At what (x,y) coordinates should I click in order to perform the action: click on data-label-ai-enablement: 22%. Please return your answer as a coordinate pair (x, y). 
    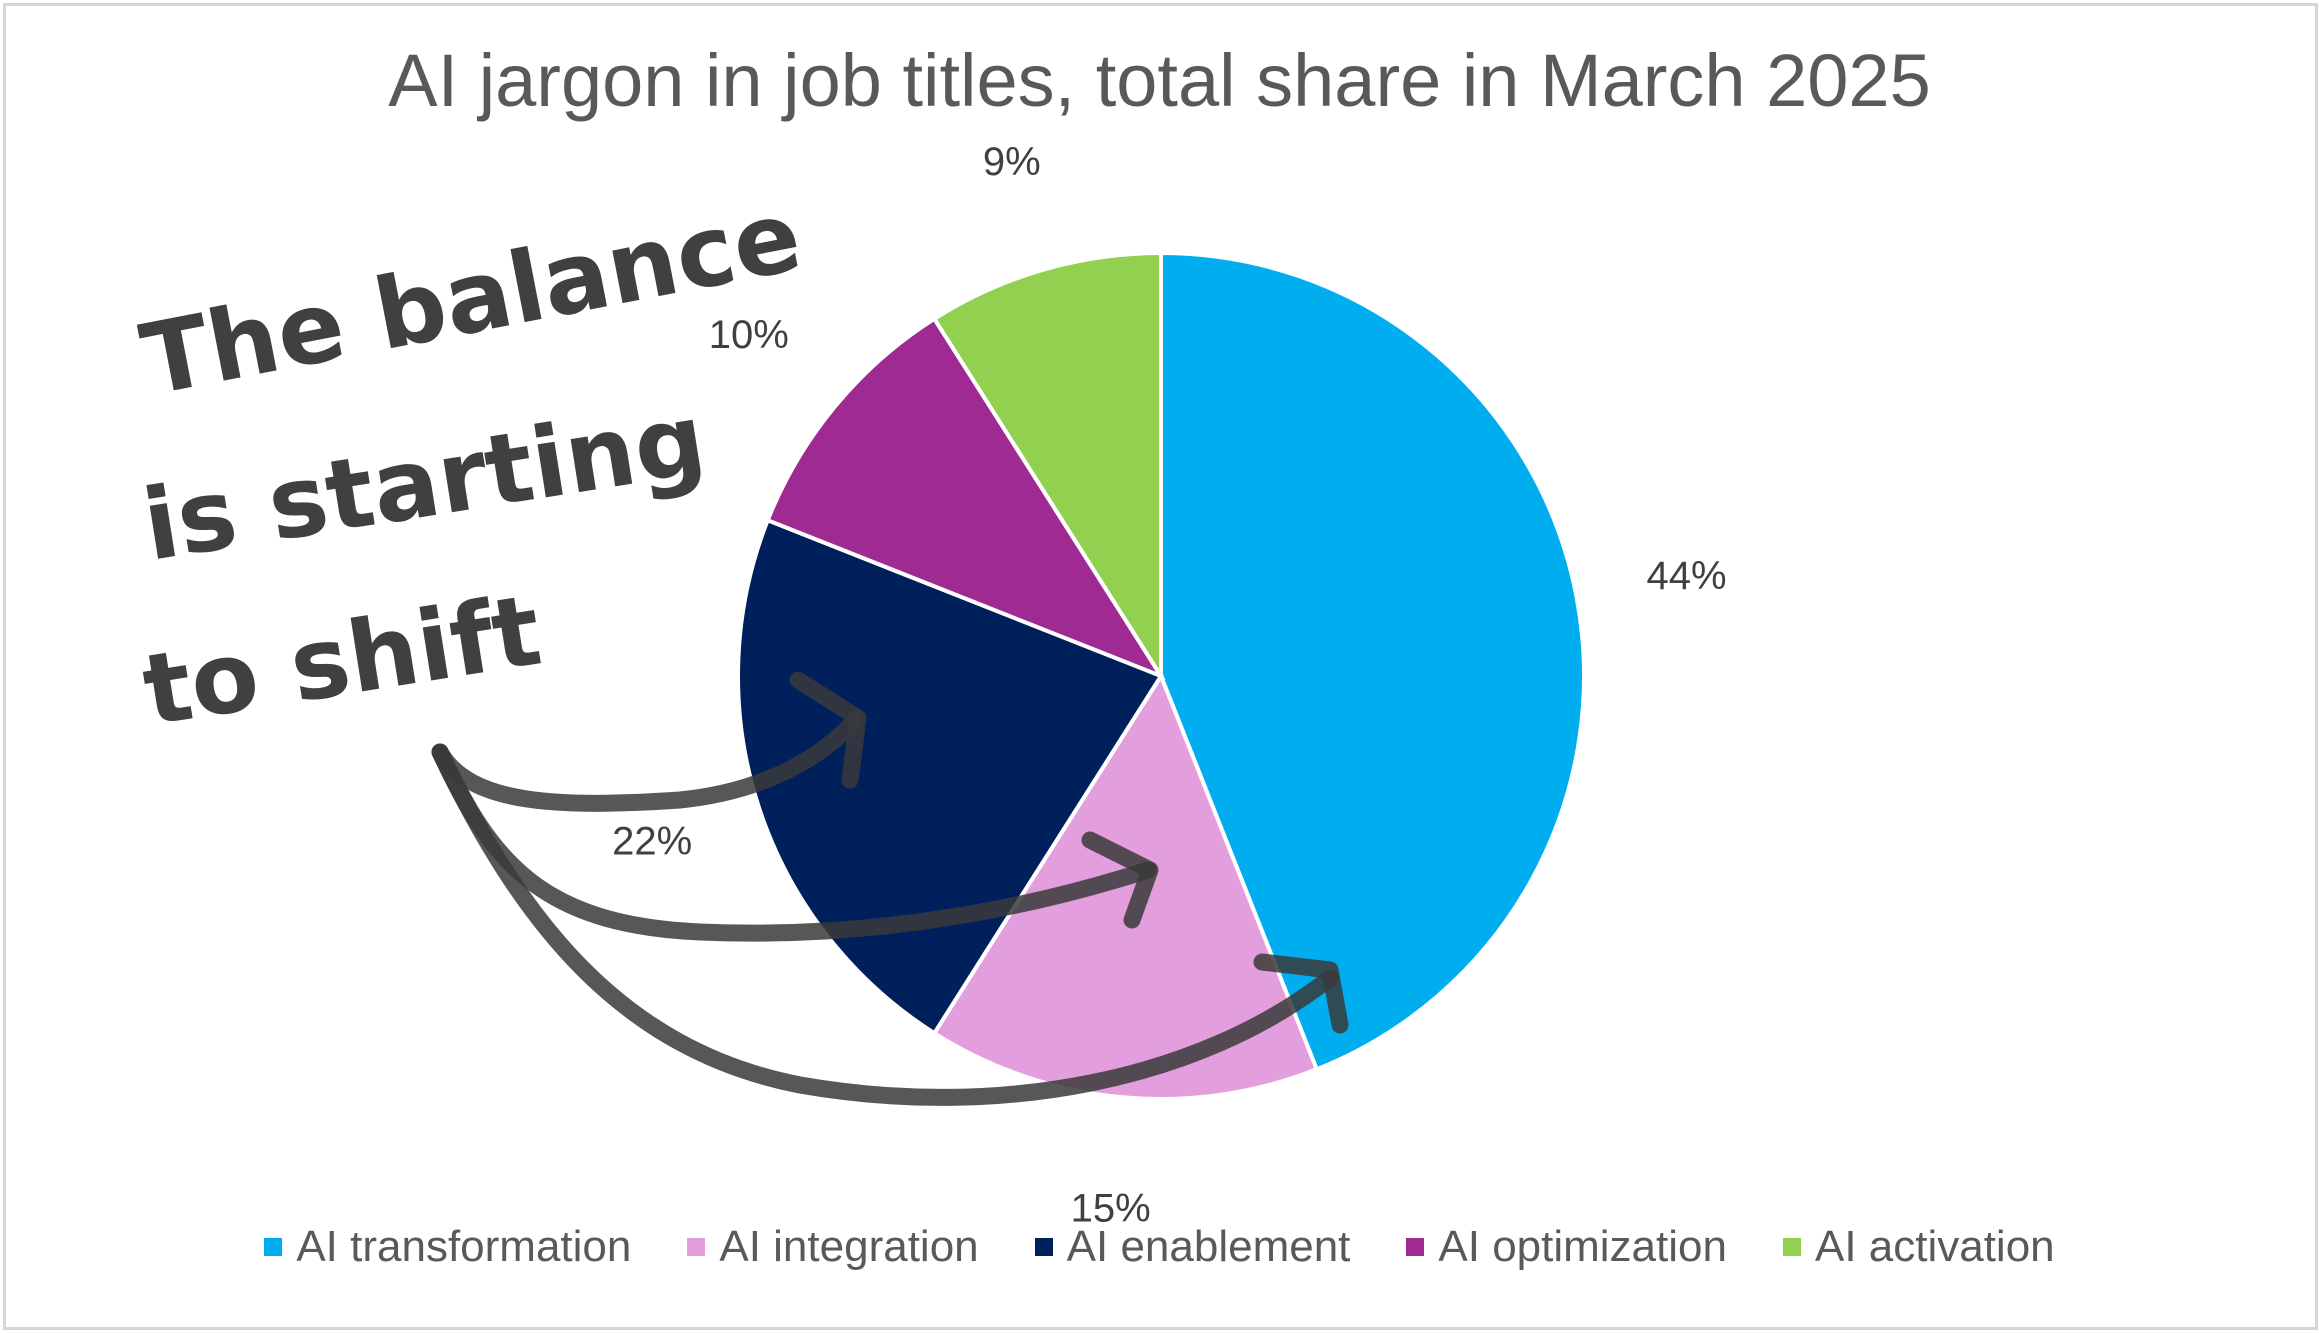
    Looking at the image, I should click on (652, 841).